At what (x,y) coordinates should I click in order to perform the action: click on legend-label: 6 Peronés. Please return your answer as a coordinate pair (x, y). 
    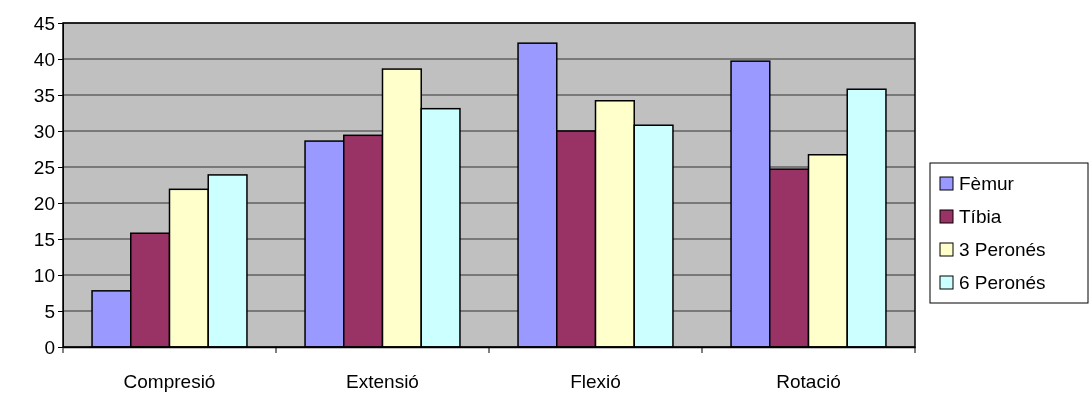
    Looking at the image, I should click on (1002, 282).